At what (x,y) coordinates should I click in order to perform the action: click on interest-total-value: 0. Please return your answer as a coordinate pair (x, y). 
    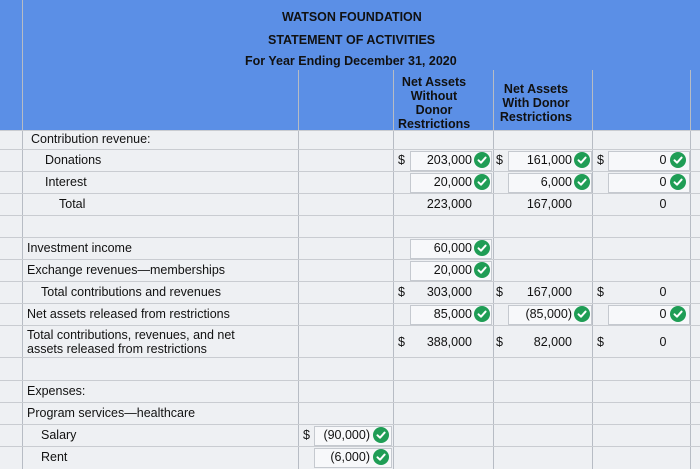
    Looking at the image, I should click on (663, 182).